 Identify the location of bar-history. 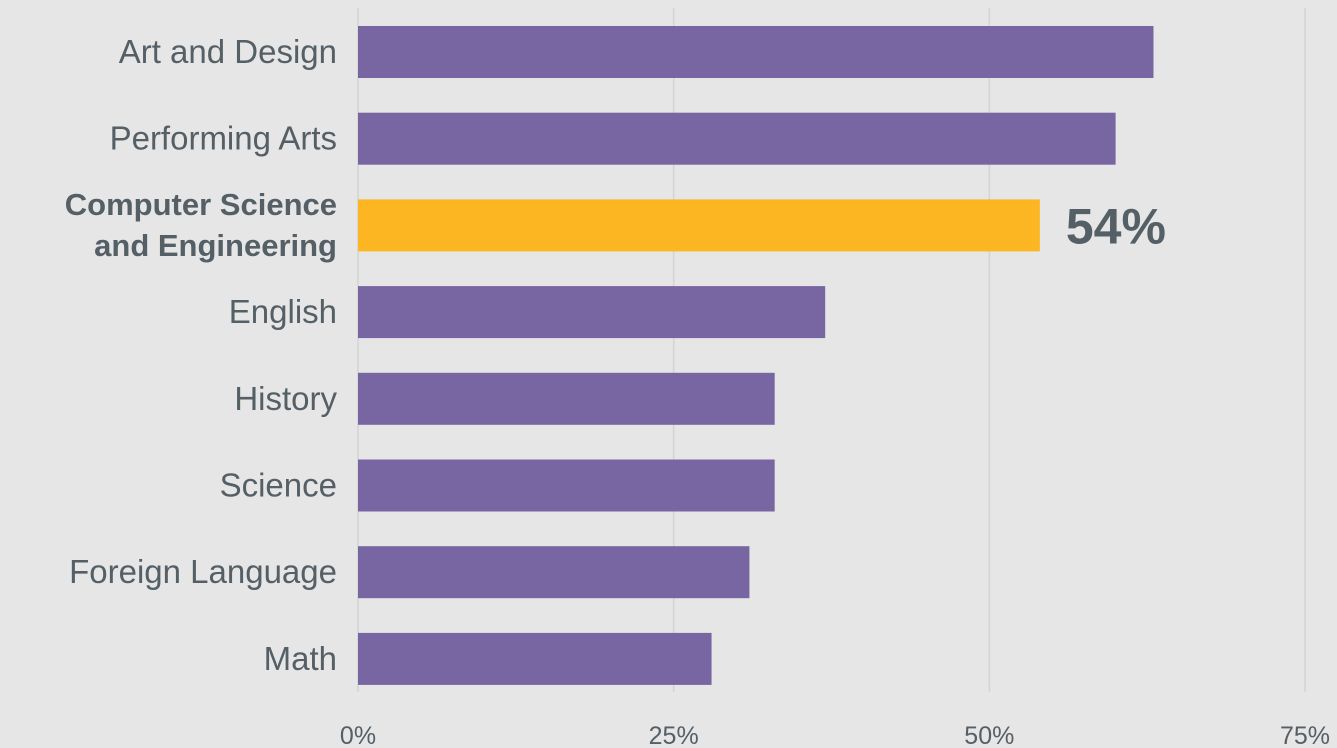
(566, 398).